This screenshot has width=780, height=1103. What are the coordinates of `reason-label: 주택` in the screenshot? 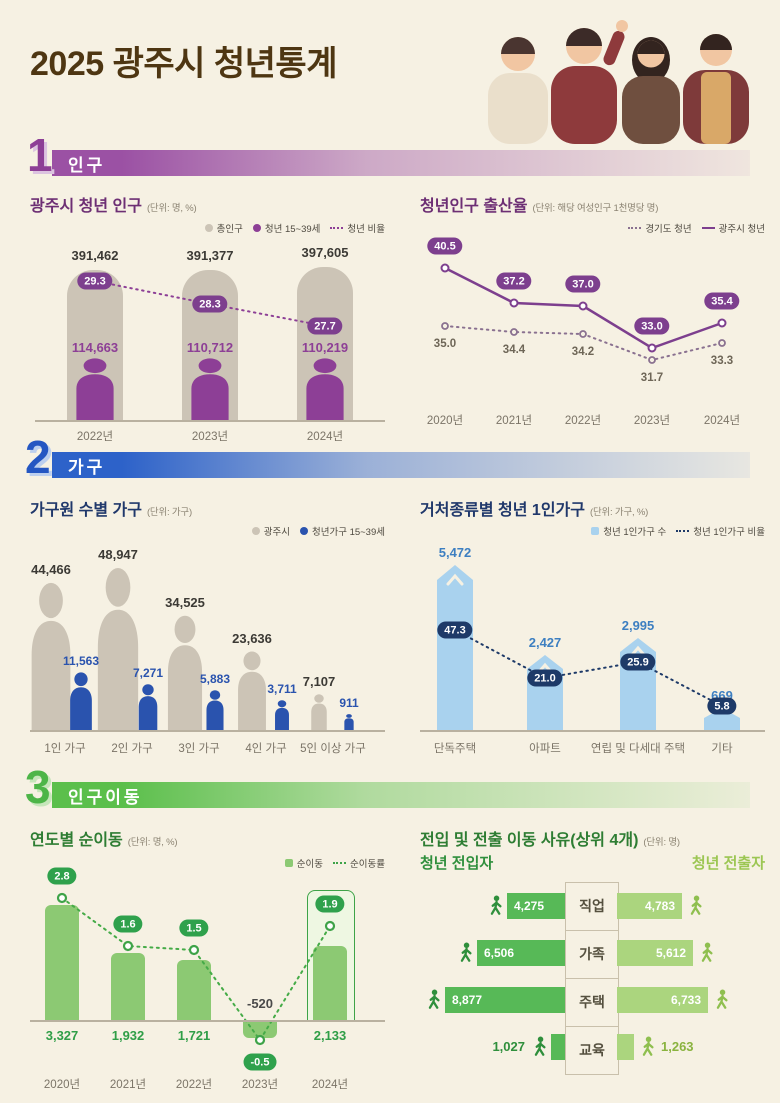 It's located at (592, 1003).